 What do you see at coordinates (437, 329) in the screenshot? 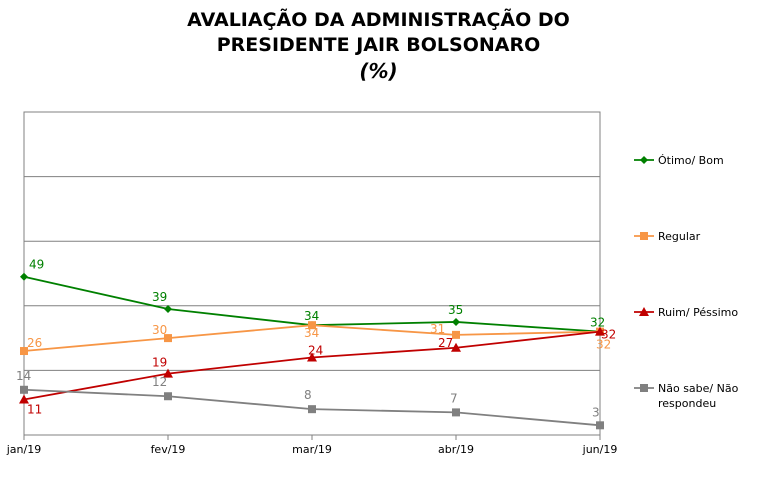
I see `data-label: 31` at bounding box center [437, 329].